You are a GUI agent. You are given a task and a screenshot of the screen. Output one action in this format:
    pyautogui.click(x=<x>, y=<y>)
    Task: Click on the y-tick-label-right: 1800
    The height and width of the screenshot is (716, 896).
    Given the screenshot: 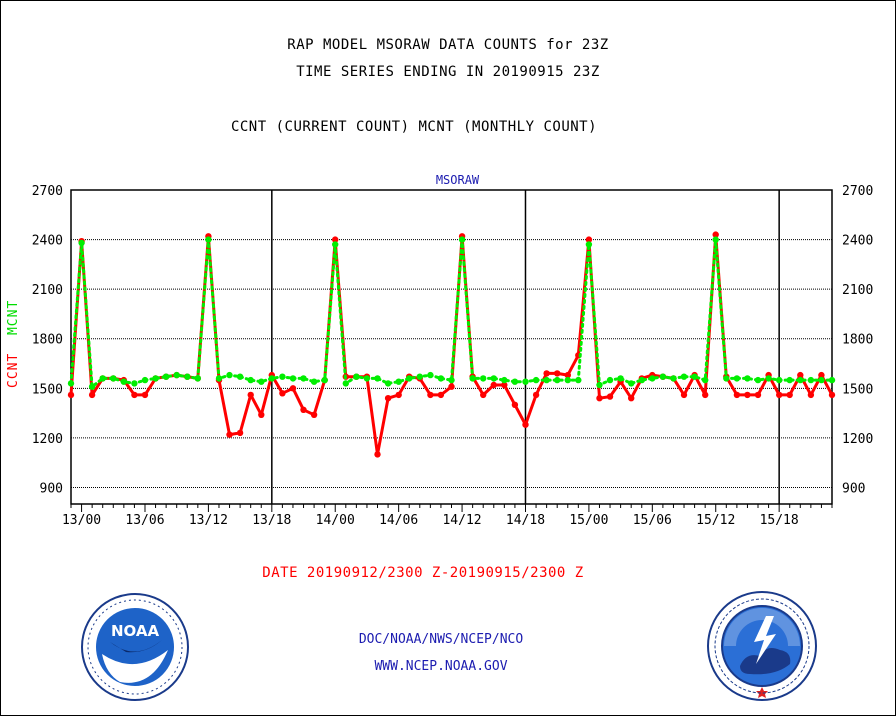 What is the action you would take?
    pyautogui.click(x=857, y=340)
    